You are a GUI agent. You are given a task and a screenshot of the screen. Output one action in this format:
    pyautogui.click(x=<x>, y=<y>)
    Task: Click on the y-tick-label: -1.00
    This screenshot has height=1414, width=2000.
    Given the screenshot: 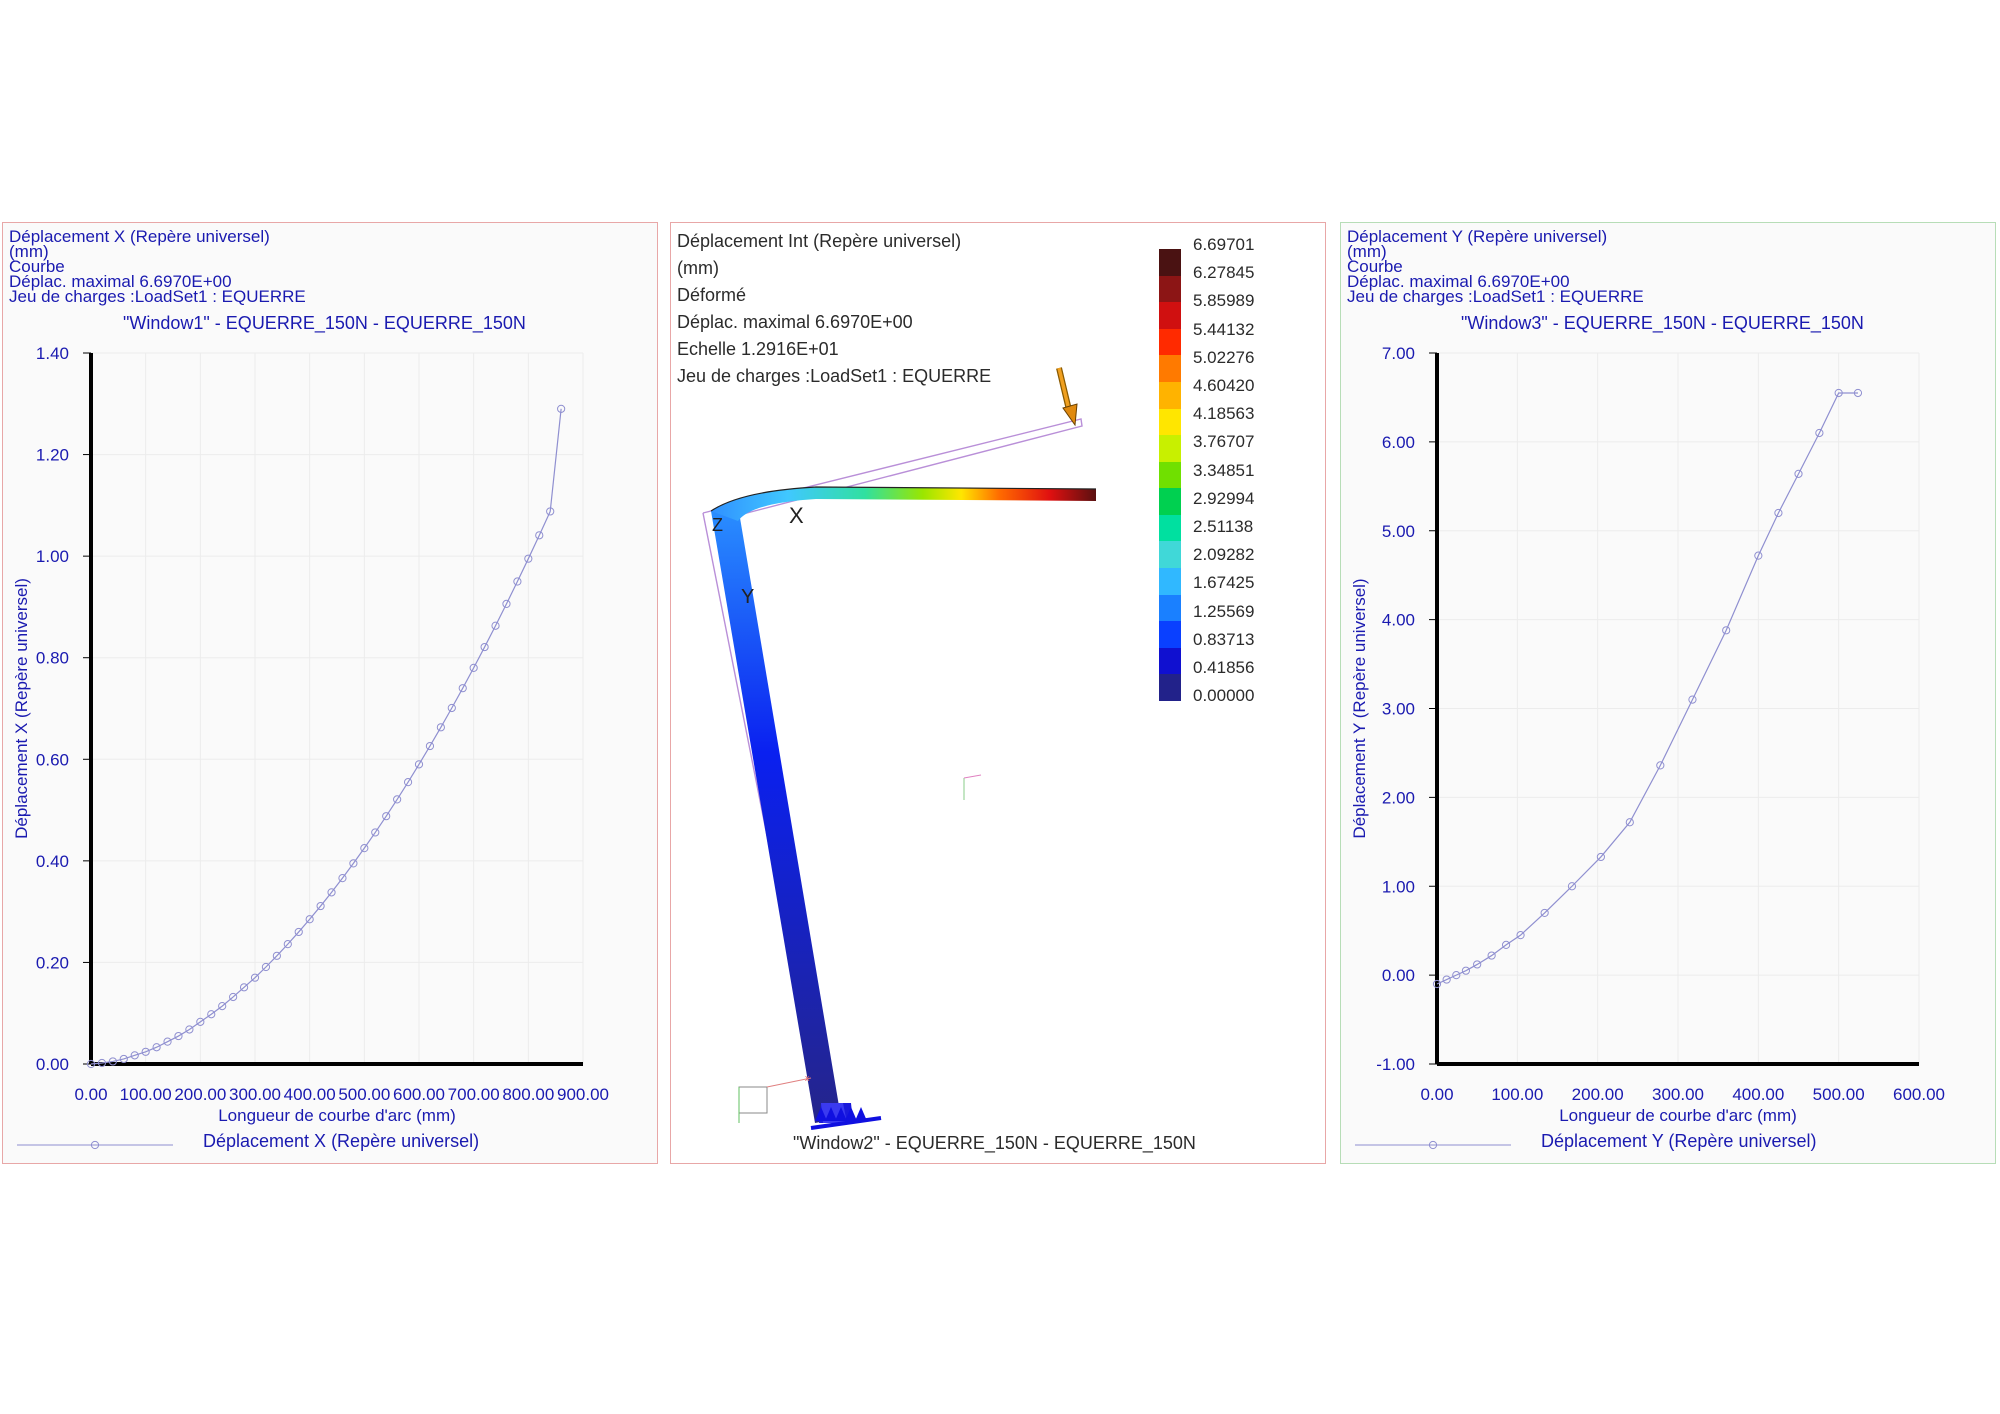 What is the action you would take?
    pyautogui.click(x=1395, y=1064)
    